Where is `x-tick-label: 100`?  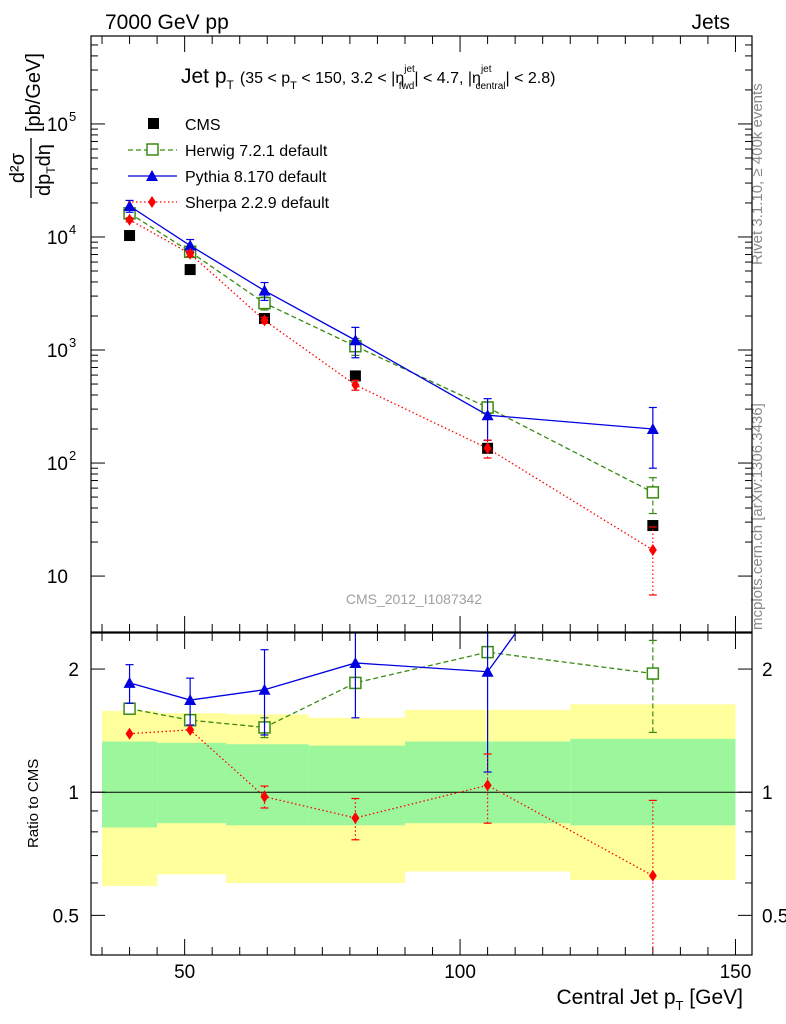 x-tick-label: 100 is located at coordinates (460, 972).